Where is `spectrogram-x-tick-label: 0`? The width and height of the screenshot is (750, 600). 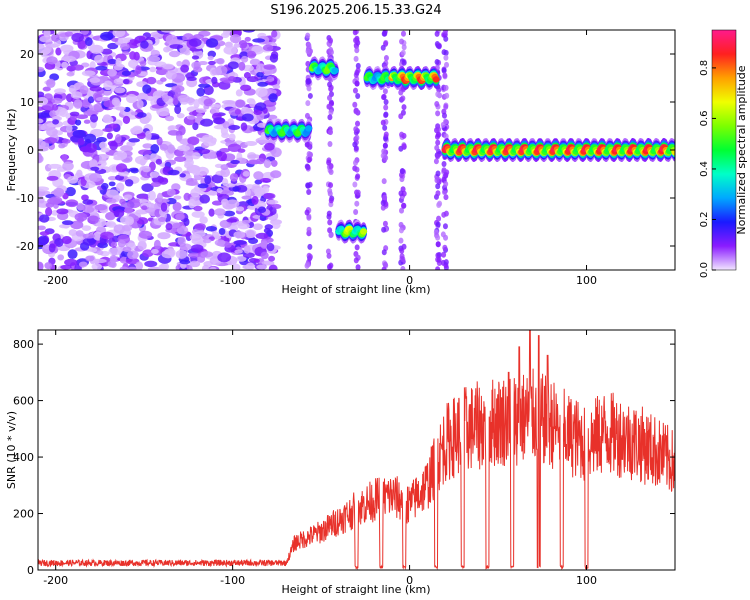 spectrogram-x-tick-label: 0 is located at coordinates (409, 280).